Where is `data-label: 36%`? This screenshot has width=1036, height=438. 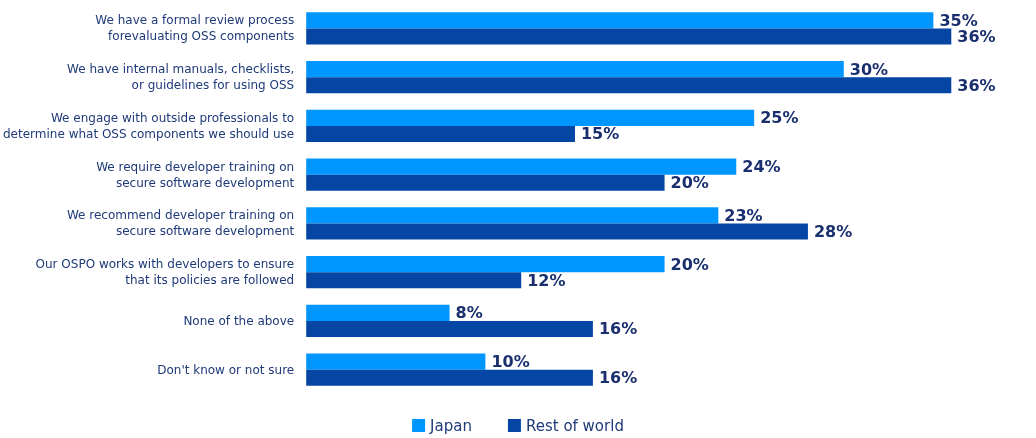
data-label: 36% is located at coordinates (976, 85).